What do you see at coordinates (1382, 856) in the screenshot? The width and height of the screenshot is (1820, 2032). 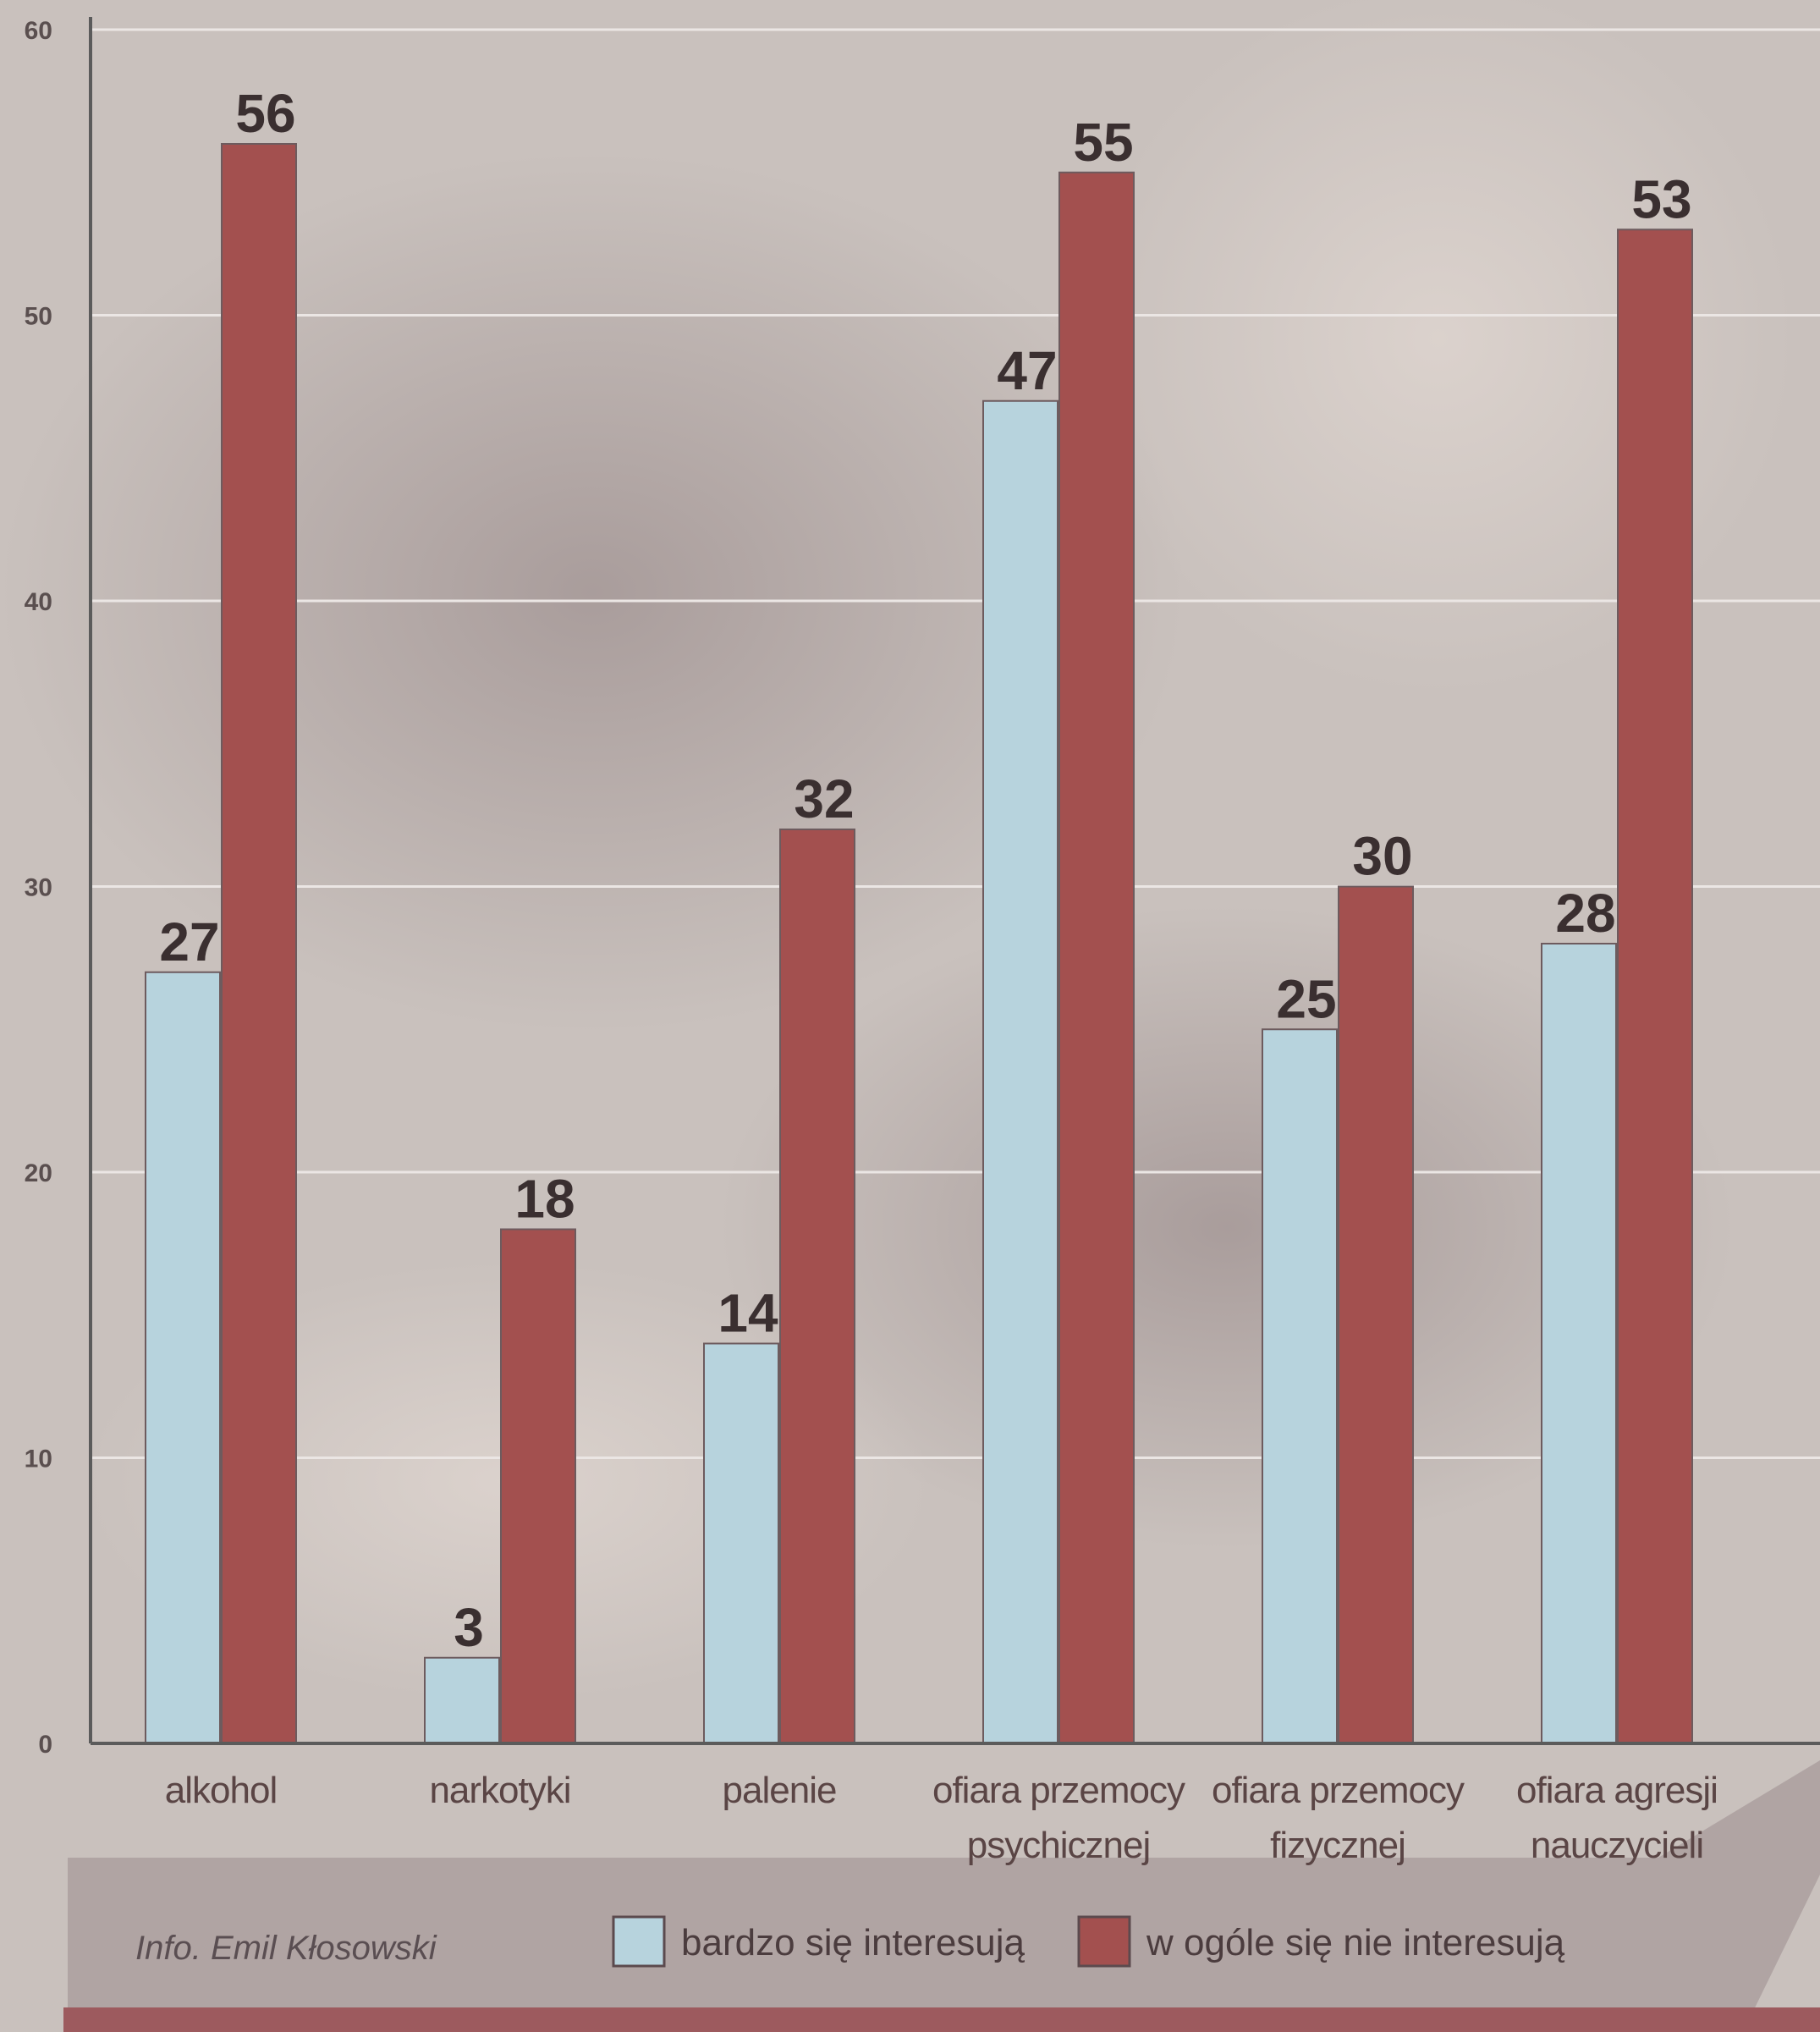 I see `value-label-4-series-1: 30` at bounding box center [1382, 856].